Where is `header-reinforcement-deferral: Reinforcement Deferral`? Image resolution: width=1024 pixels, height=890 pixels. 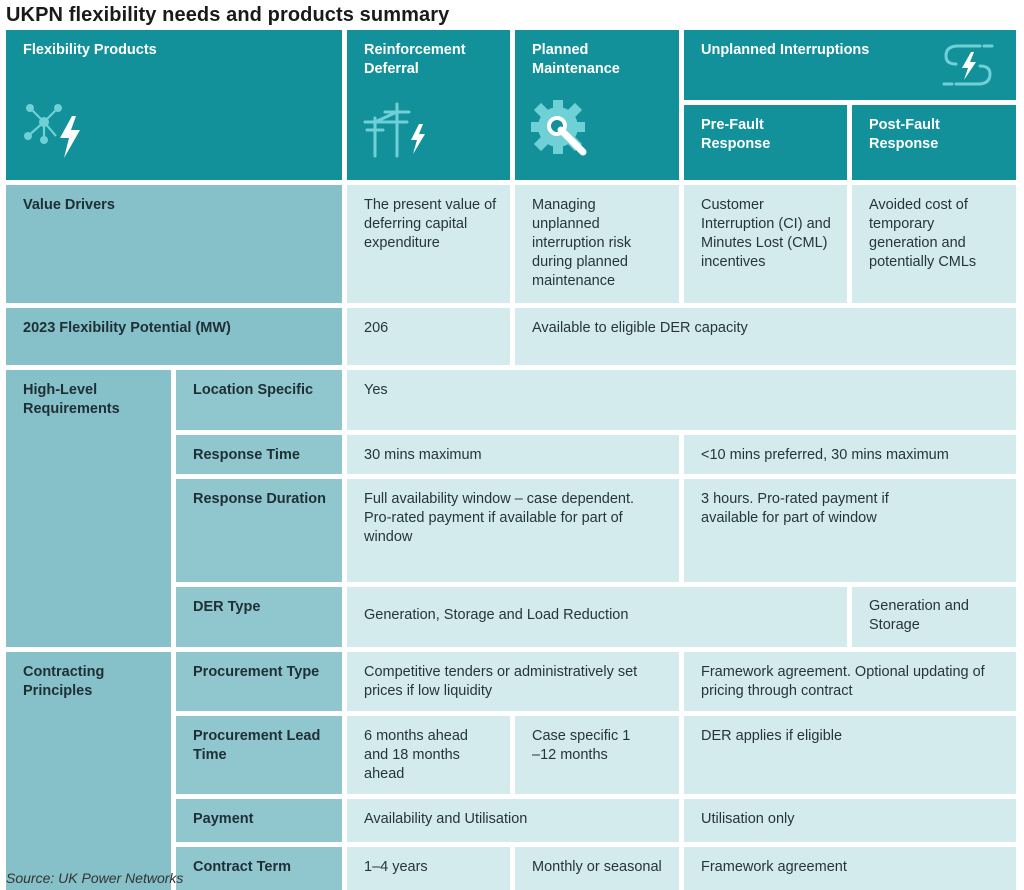
header-reinforcement-deferral: Reinforcement Deferral is located at coordinates (428, 105).